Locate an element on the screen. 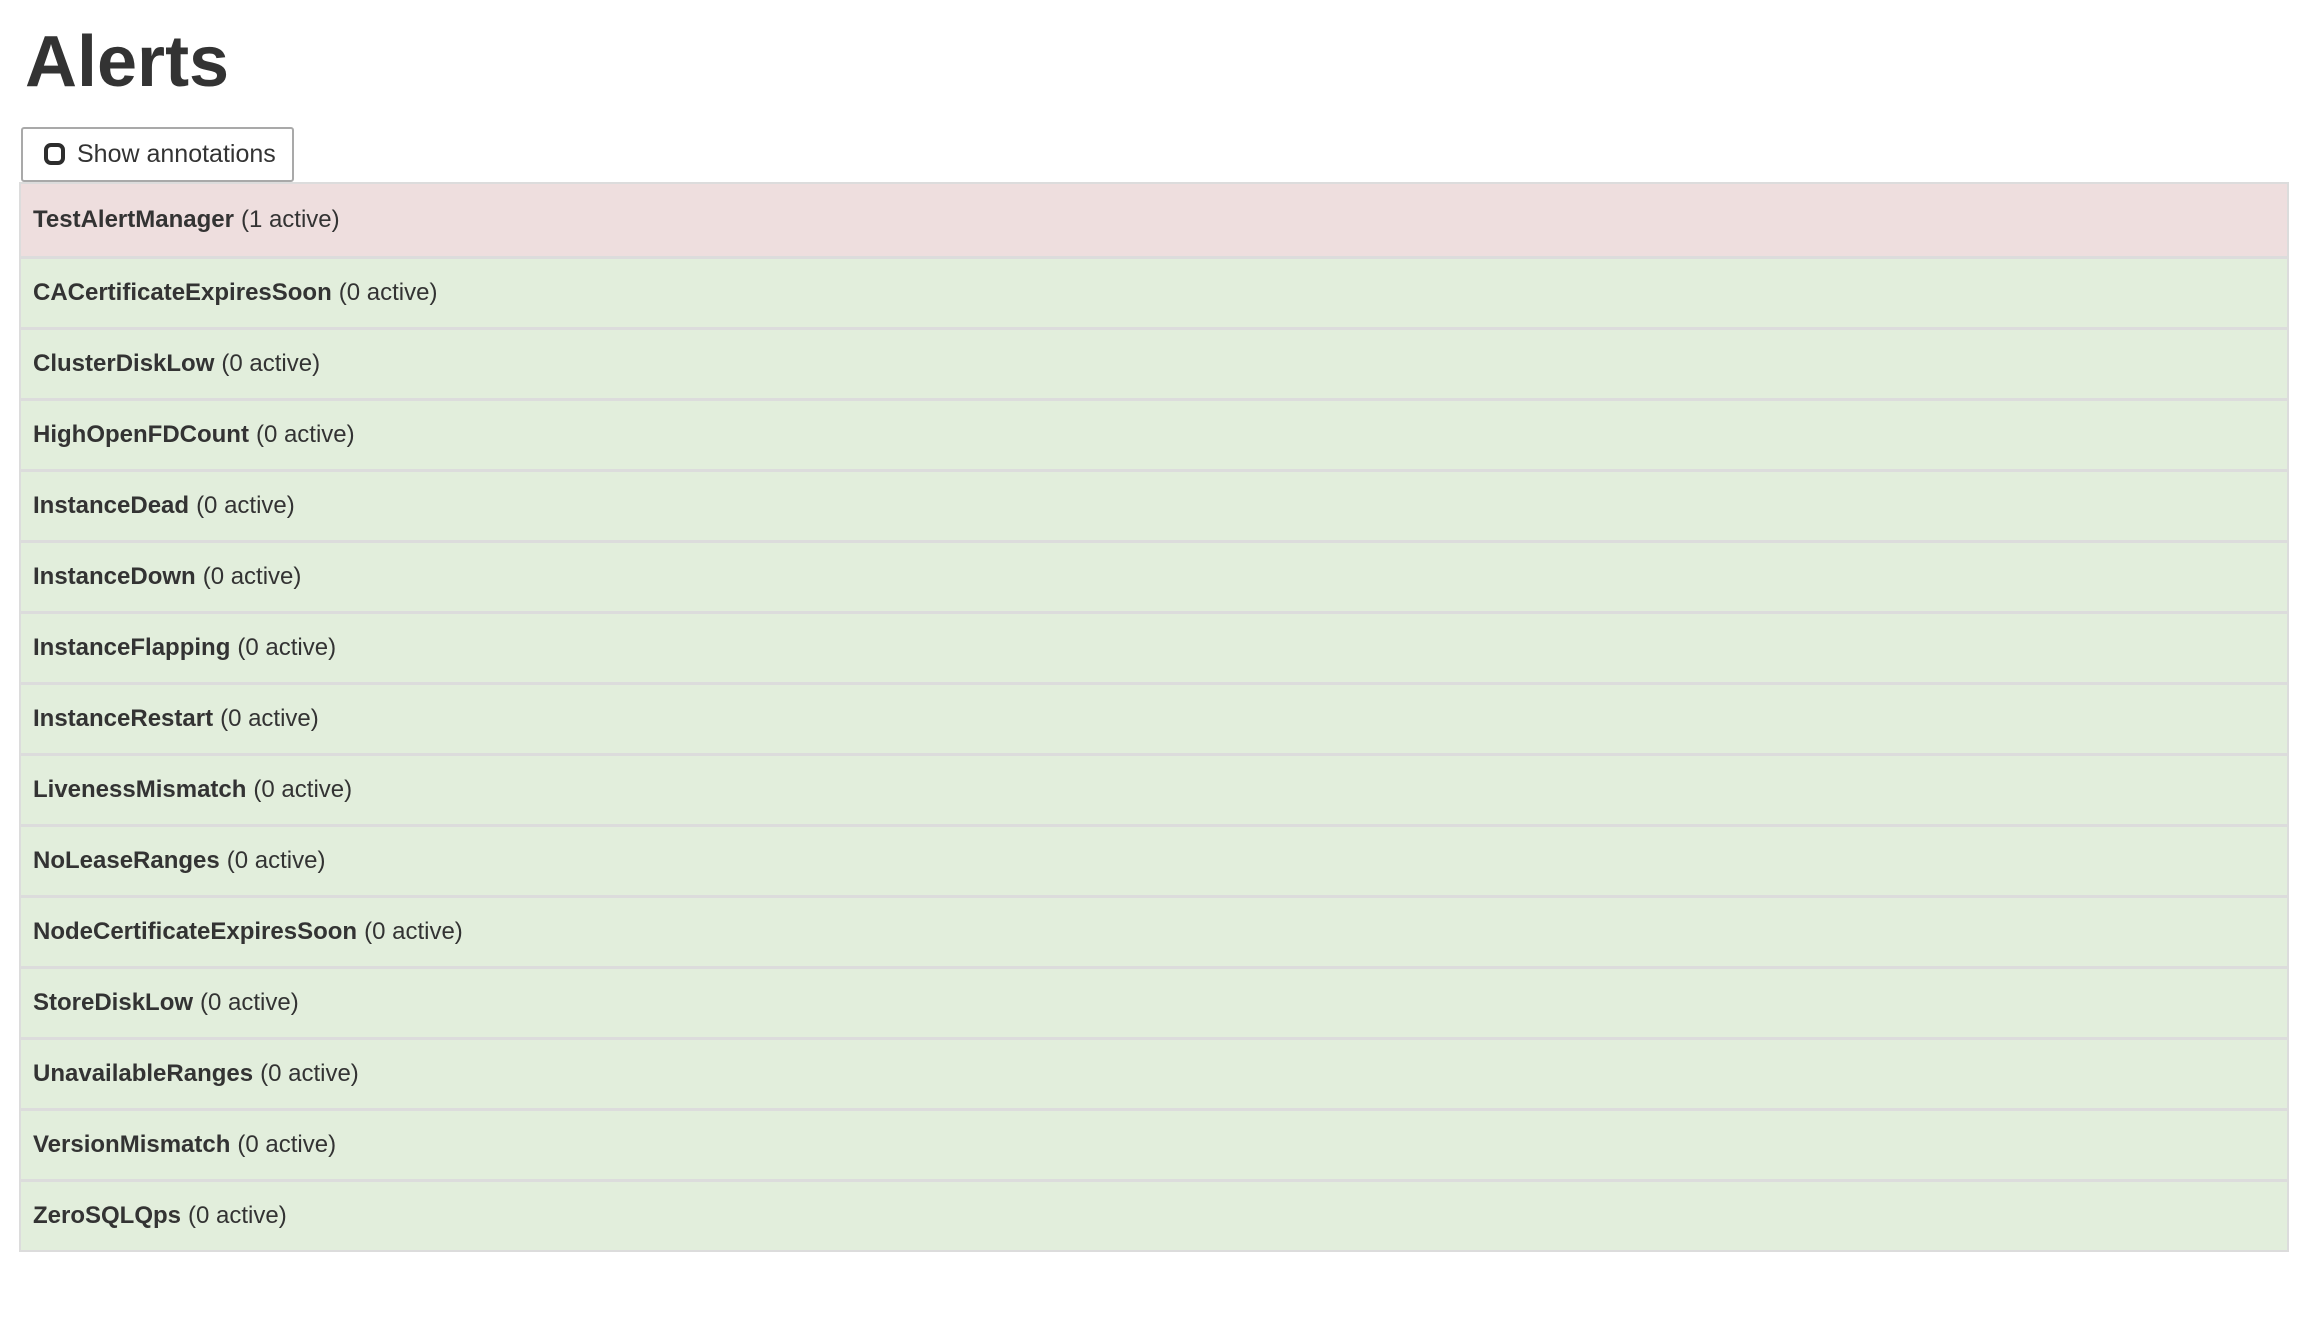 The width and height of the screenshot is (2312, 1332). alert-row: LivenessMismatch (0 active) is located at coordinates (1154, 788).